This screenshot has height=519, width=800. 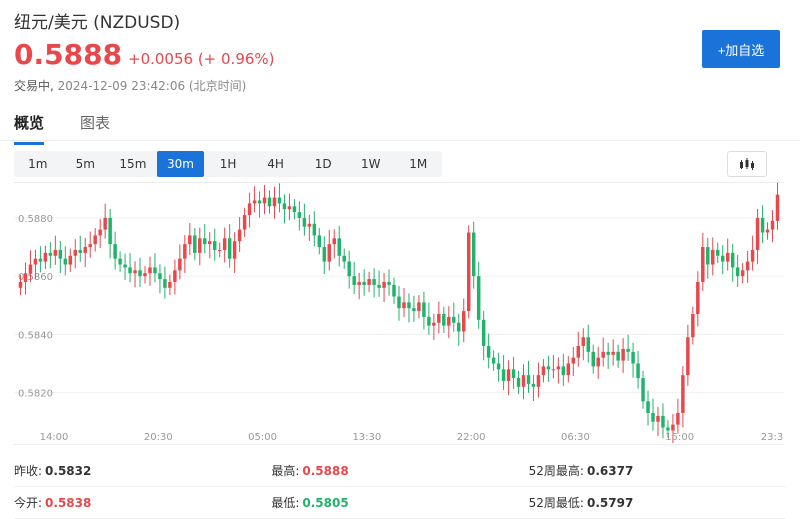 What do you see at coordinates (418, 164) in the screenshot?
I see `period-1mo: 1M` at bounding box center [418, 164].